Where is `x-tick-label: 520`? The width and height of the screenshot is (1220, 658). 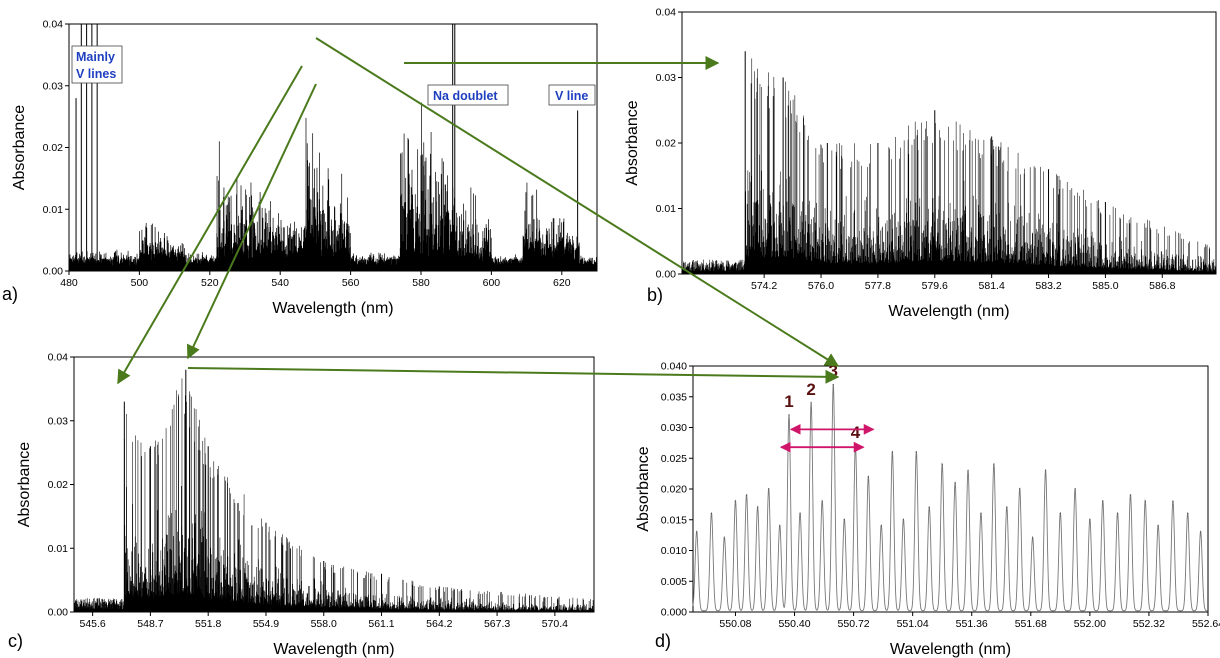 x-tick-label: 520 is located at coordinates (210, 283).